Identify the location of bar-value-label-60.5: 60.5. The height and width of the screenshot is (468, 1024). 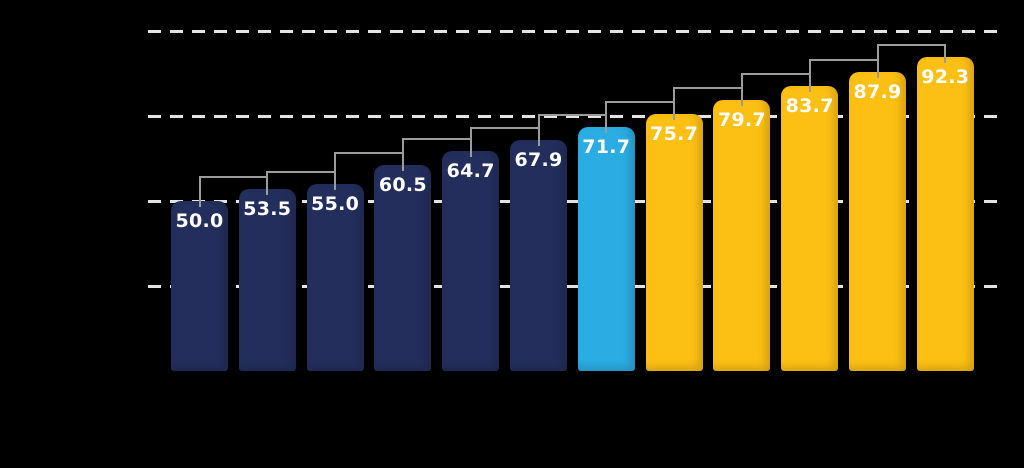
(402, 185).